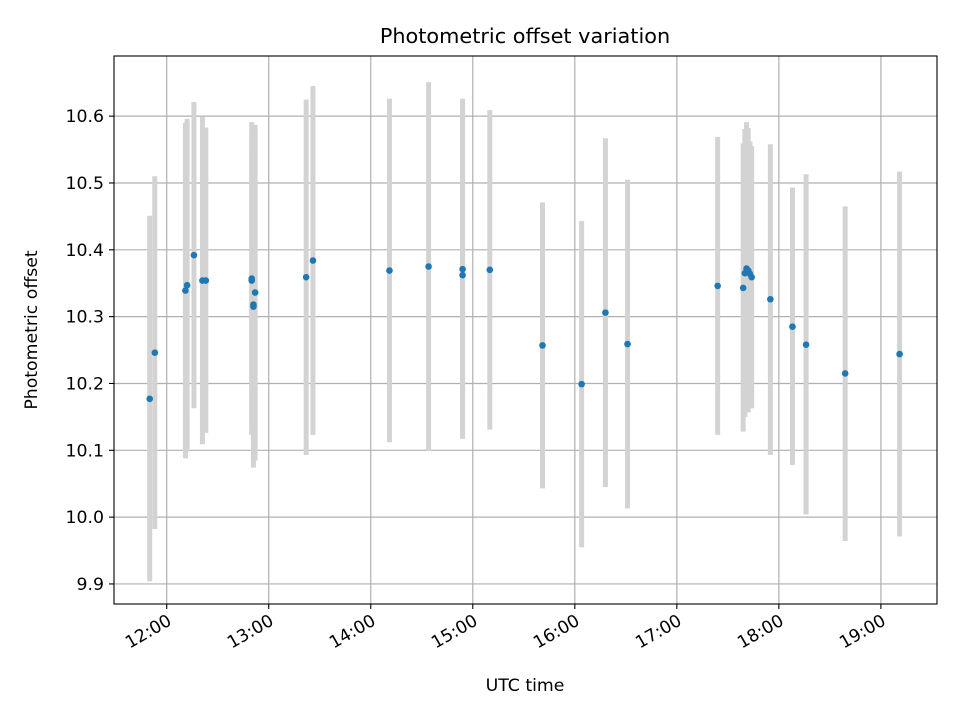 The width and height of the screenshot is (960, 720). What do you see at coordinates (32, 330) in the screenshot?
I see `y-axis-title: Photometric offset` at bounding box center [32, 330].